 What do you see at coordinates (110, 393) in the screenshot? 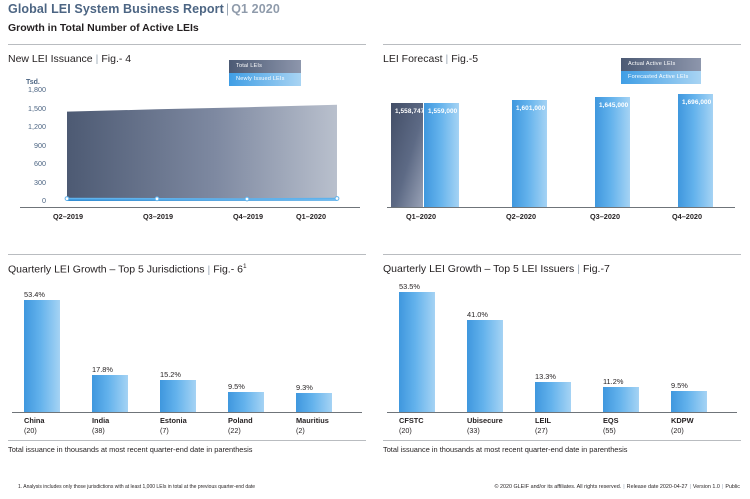
I see `bar-india` at bounding box center [110, 393].